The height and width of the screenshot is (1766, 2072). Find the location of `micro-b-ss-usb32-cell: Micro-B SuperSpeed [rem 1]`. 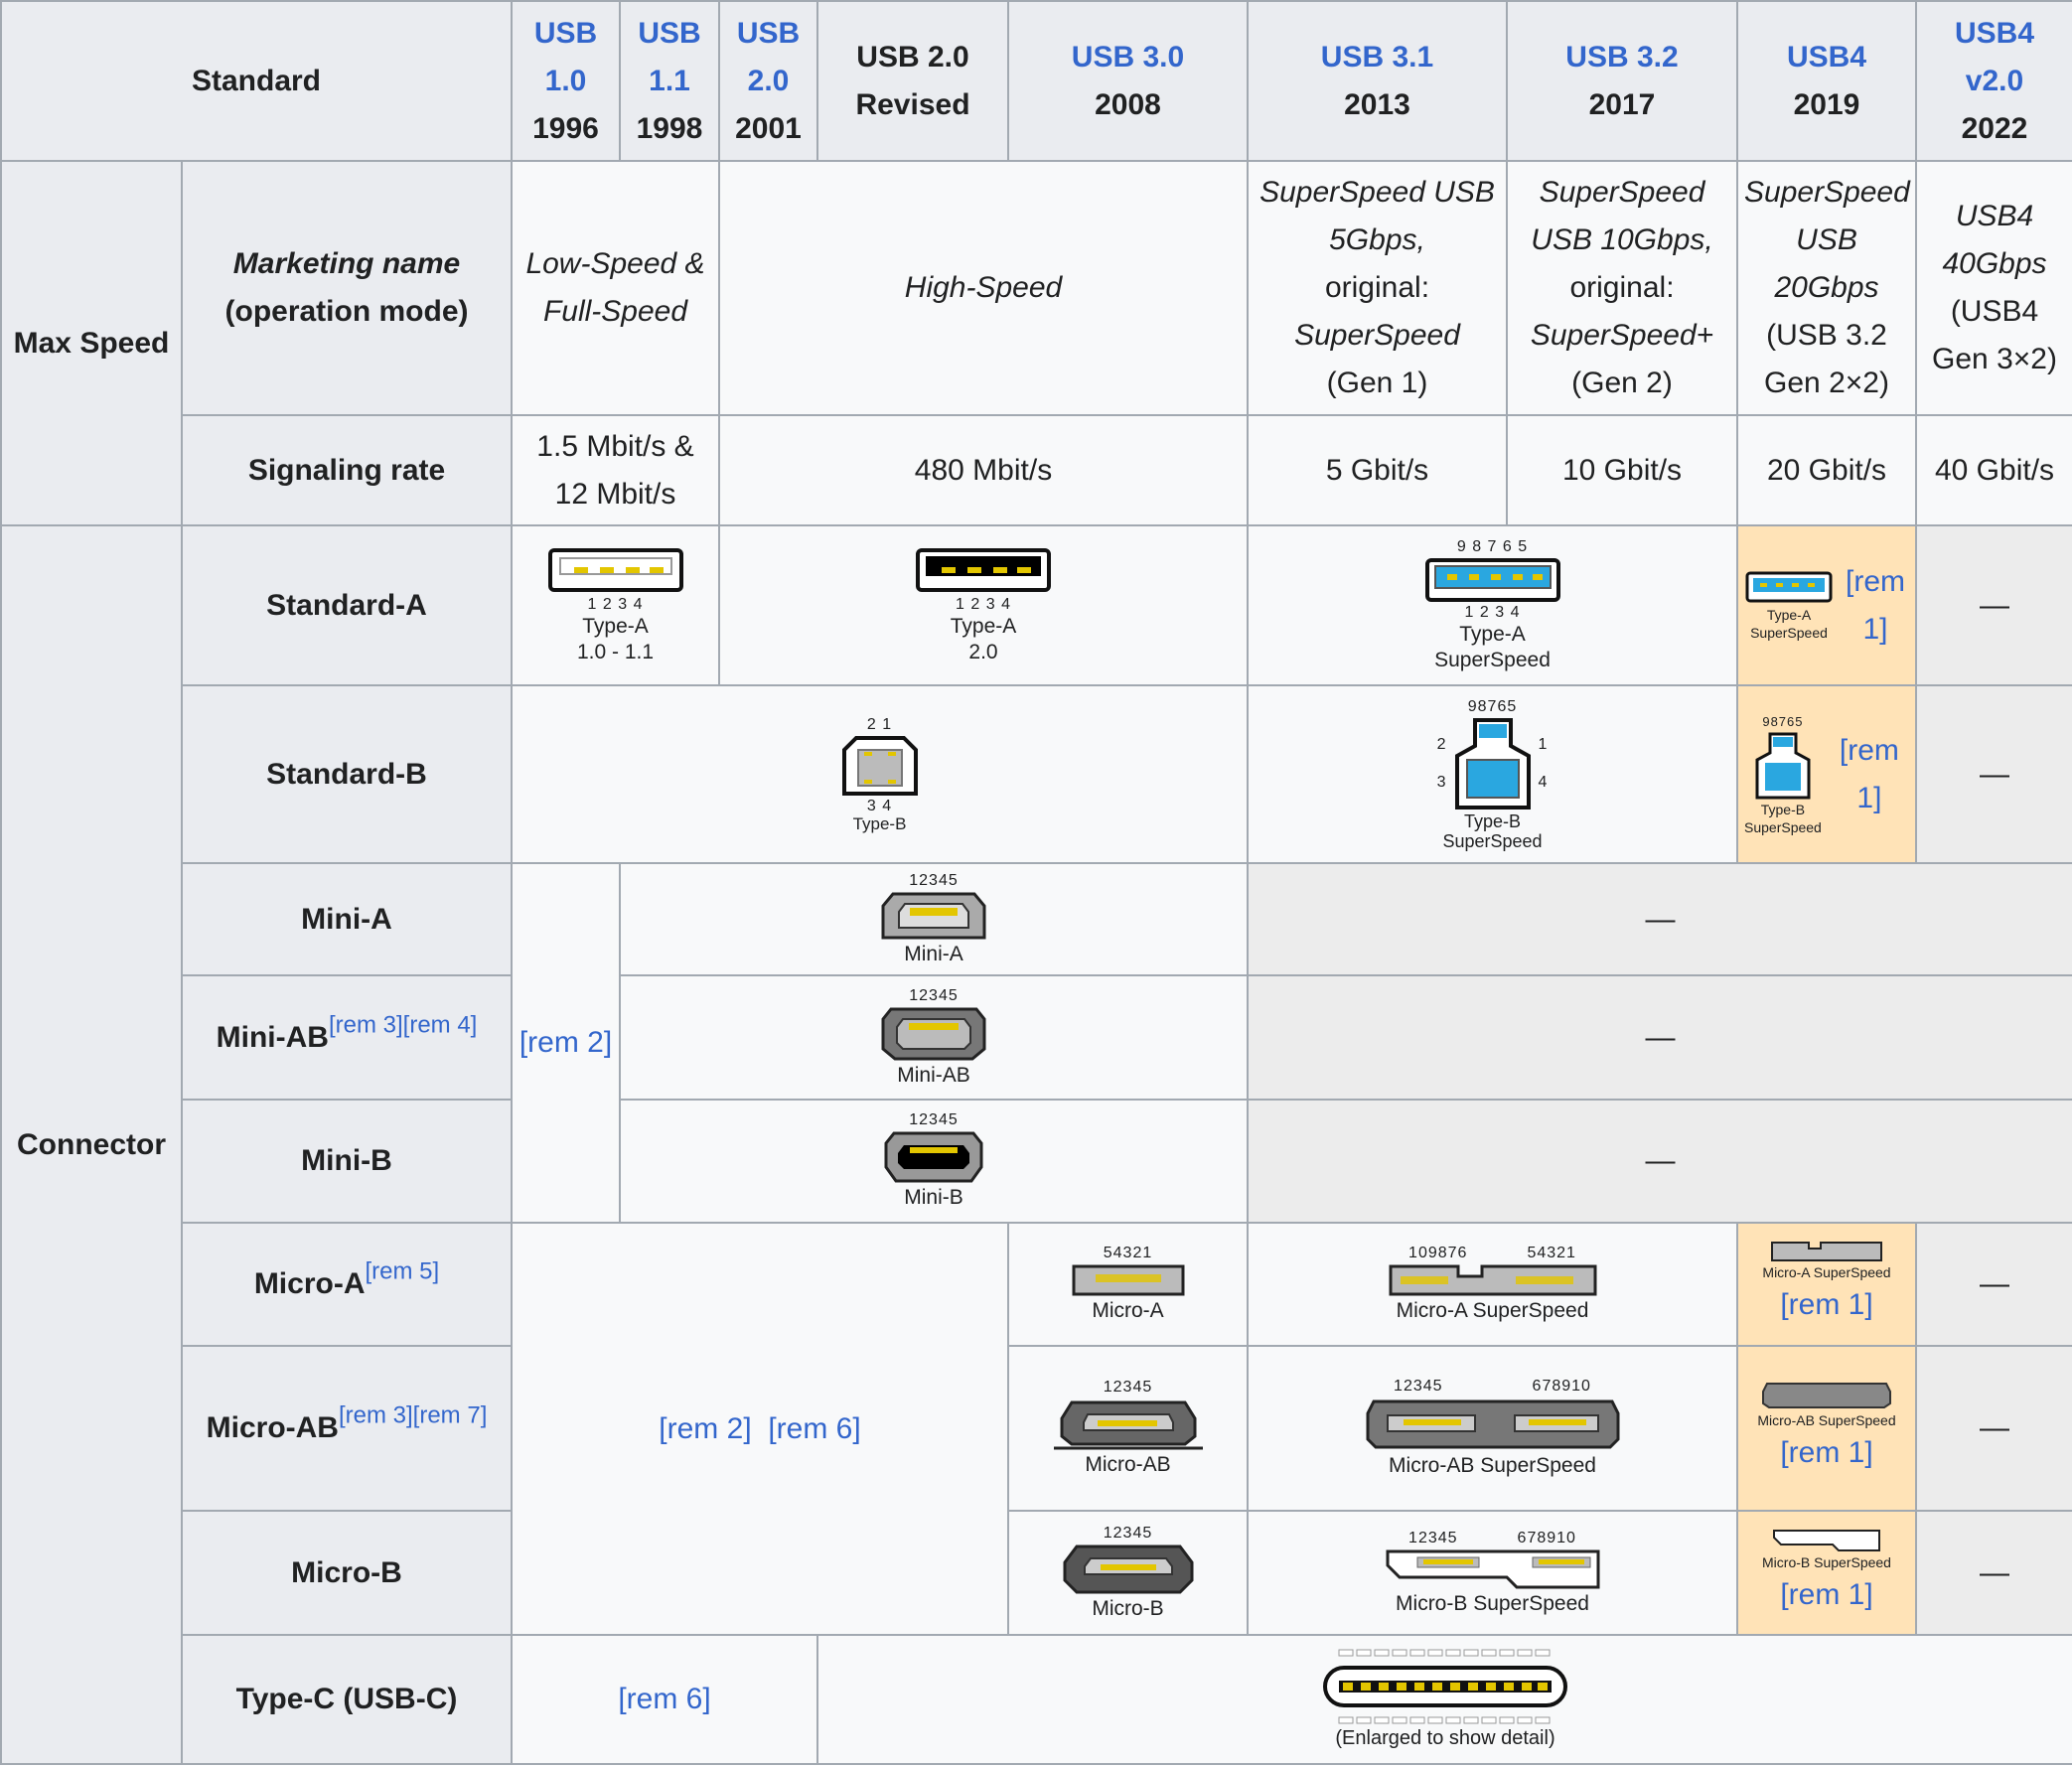

micro-b-ss-usb32-cell: Micro-B SuperSpeed [rem 1] is located at coordinates (1826, 1573).